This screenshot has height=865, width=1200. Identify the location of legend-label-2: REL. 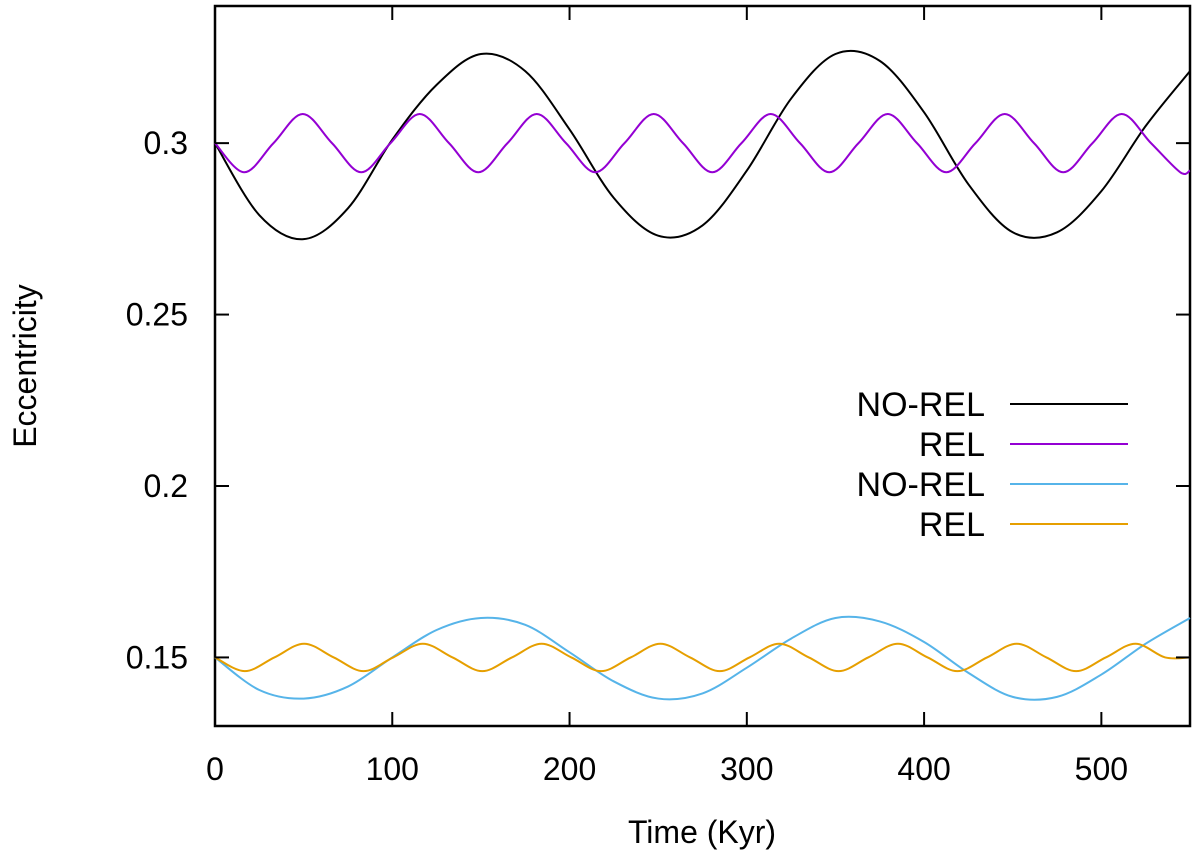
(952, 445).